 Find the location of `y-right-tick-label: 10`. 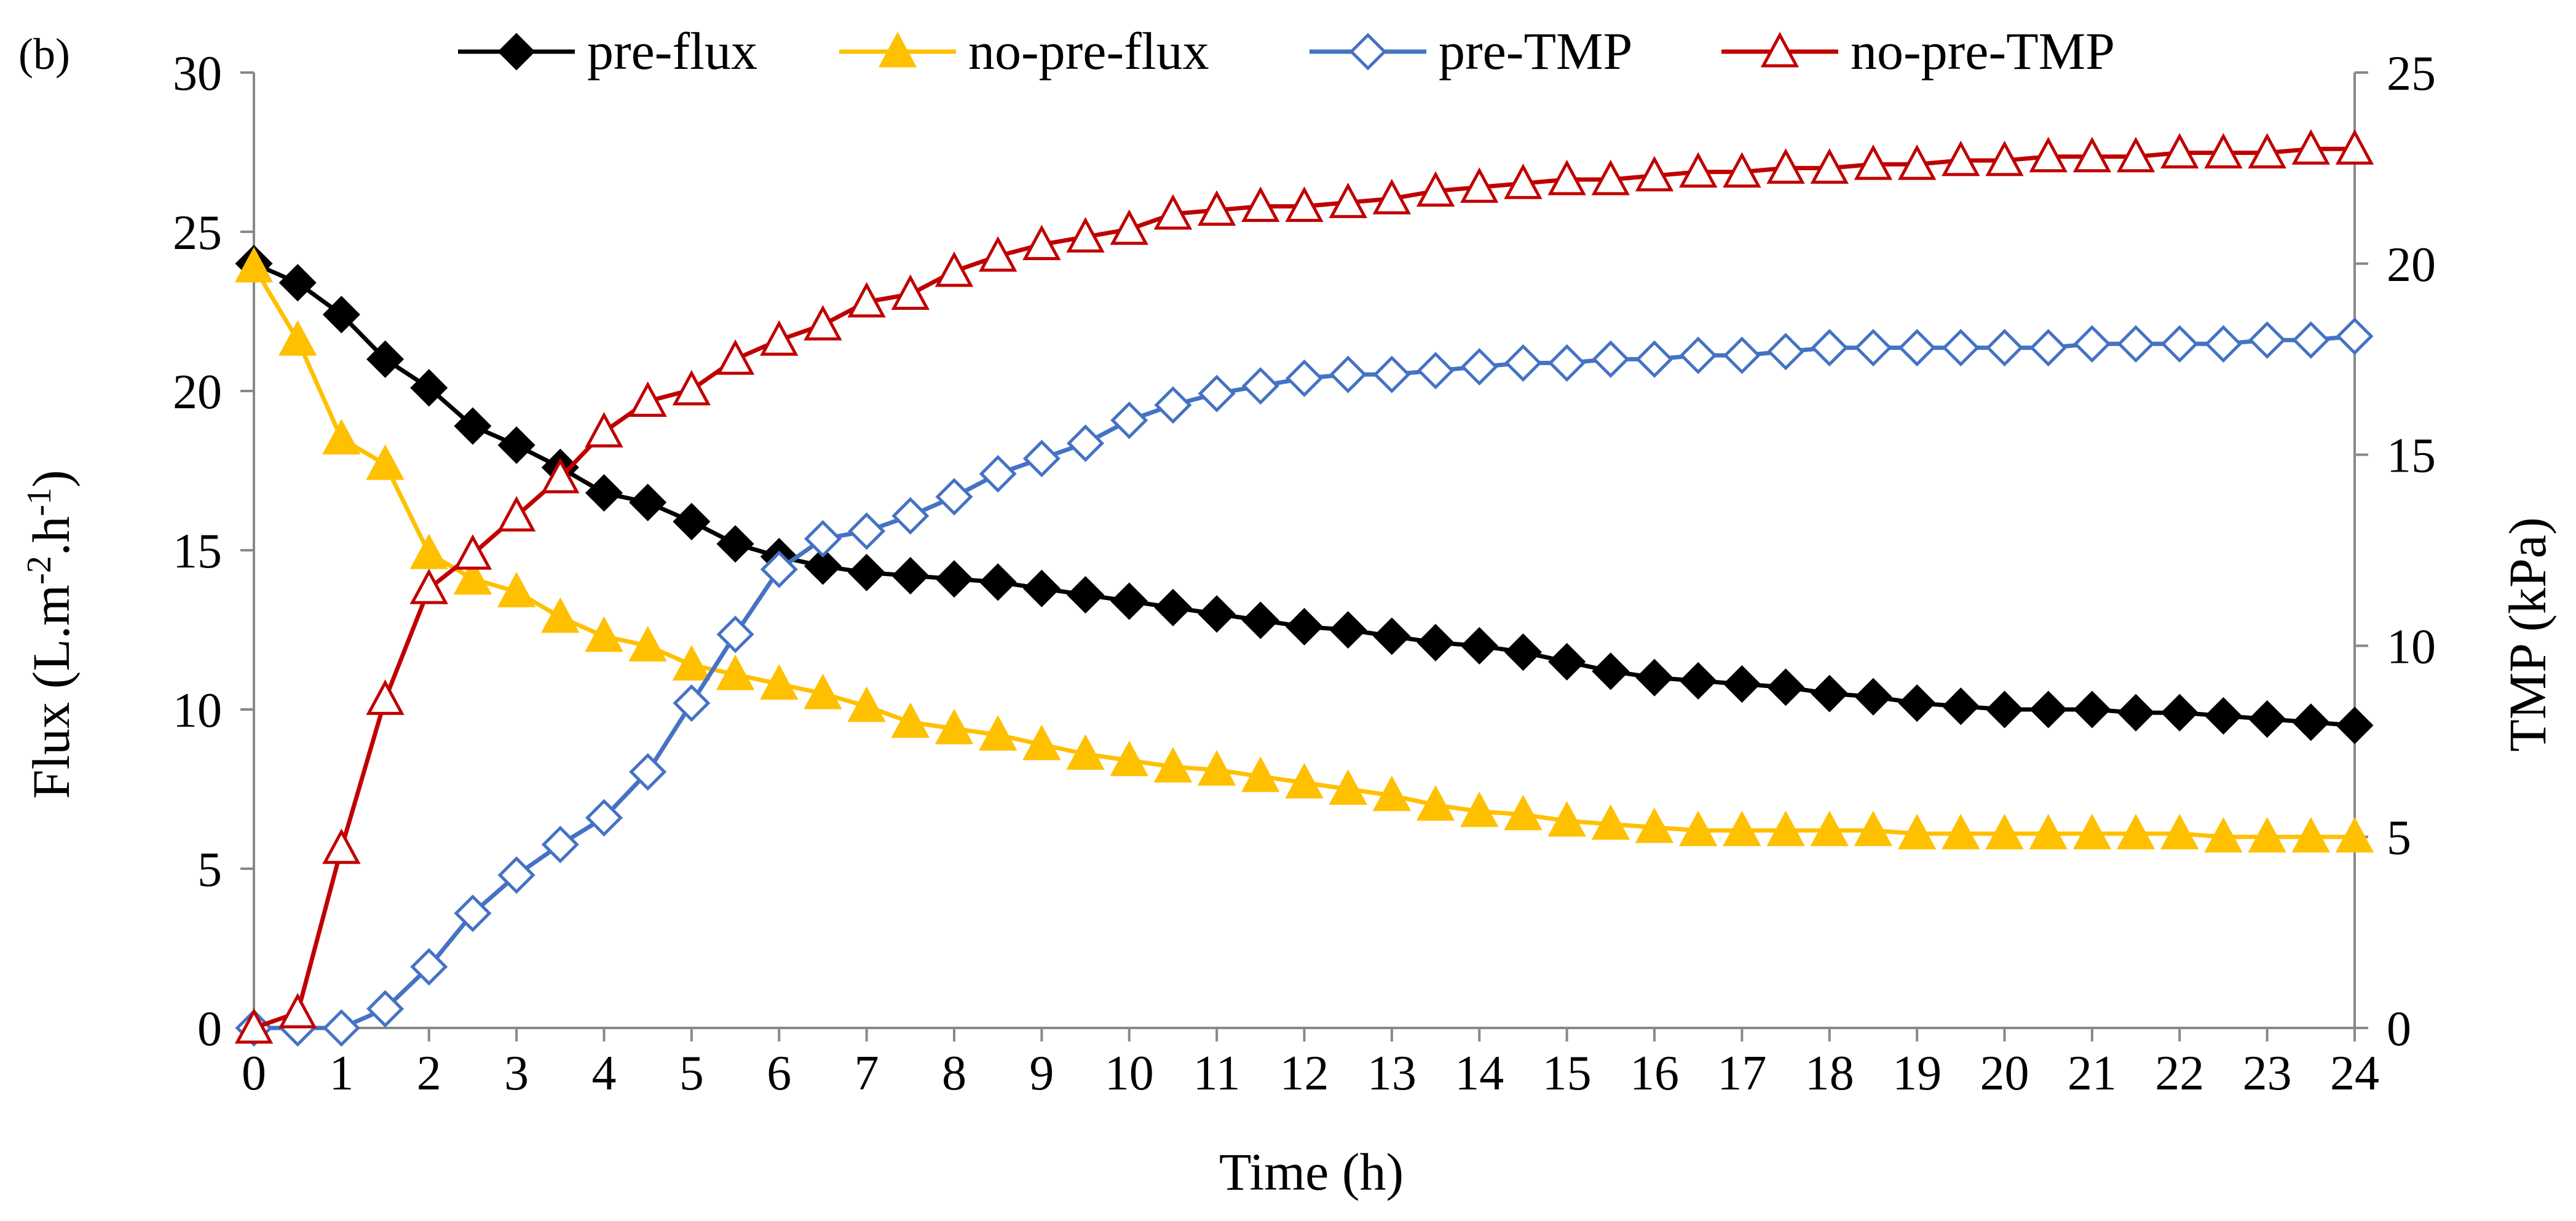

y-right-tick-label: 10 is located at coordinates (2411, 647).